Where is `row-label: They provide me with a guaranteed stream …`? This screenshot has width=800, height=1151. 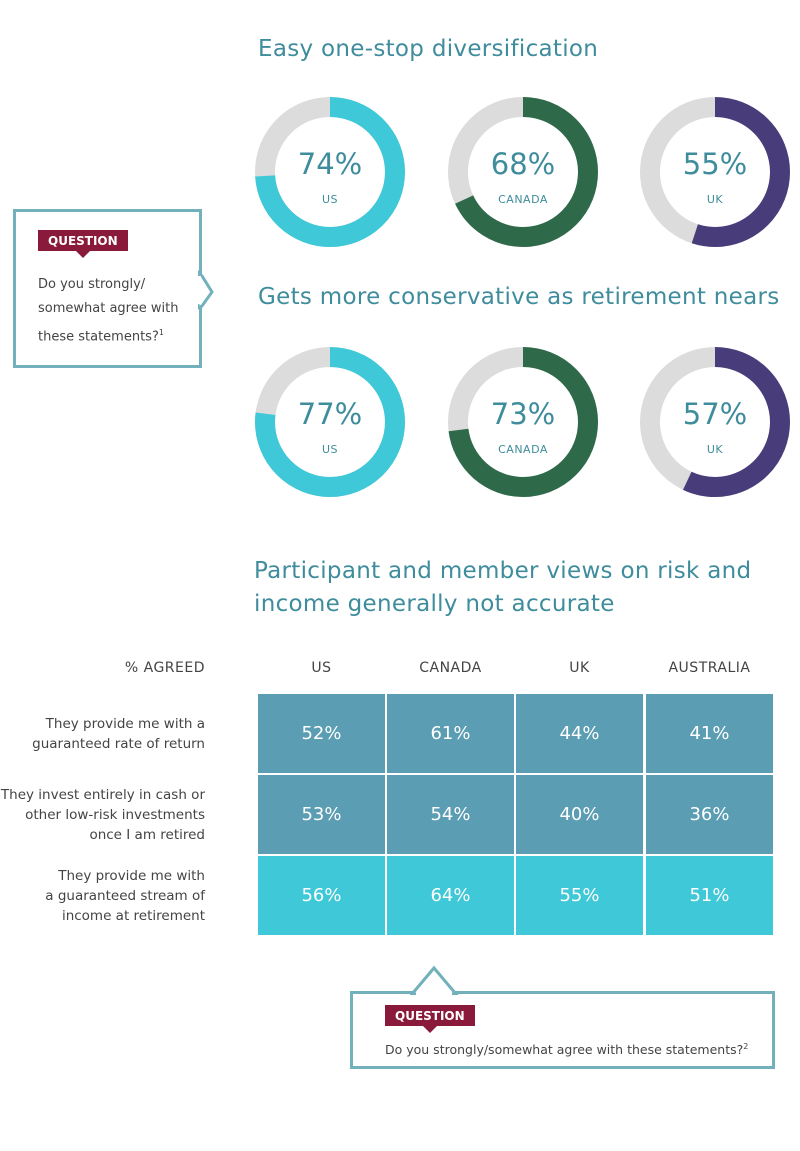 row-label: They provide me with a guaranteed stream … is located at coordinates (125, 896).